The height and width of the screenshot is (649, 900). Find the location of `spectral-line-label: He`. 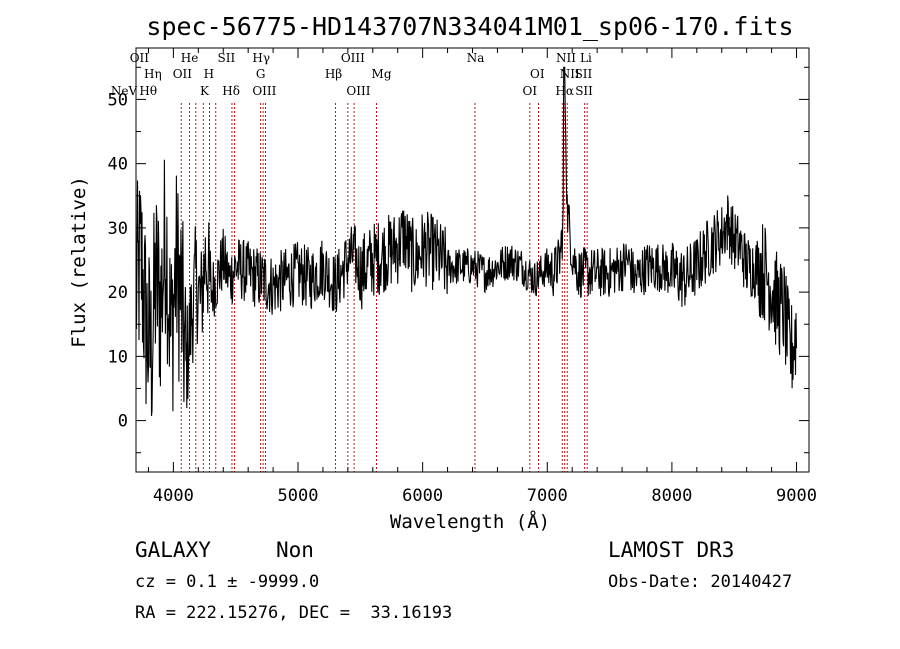

spectral-line-label: He is located at coordinates (190, 58).